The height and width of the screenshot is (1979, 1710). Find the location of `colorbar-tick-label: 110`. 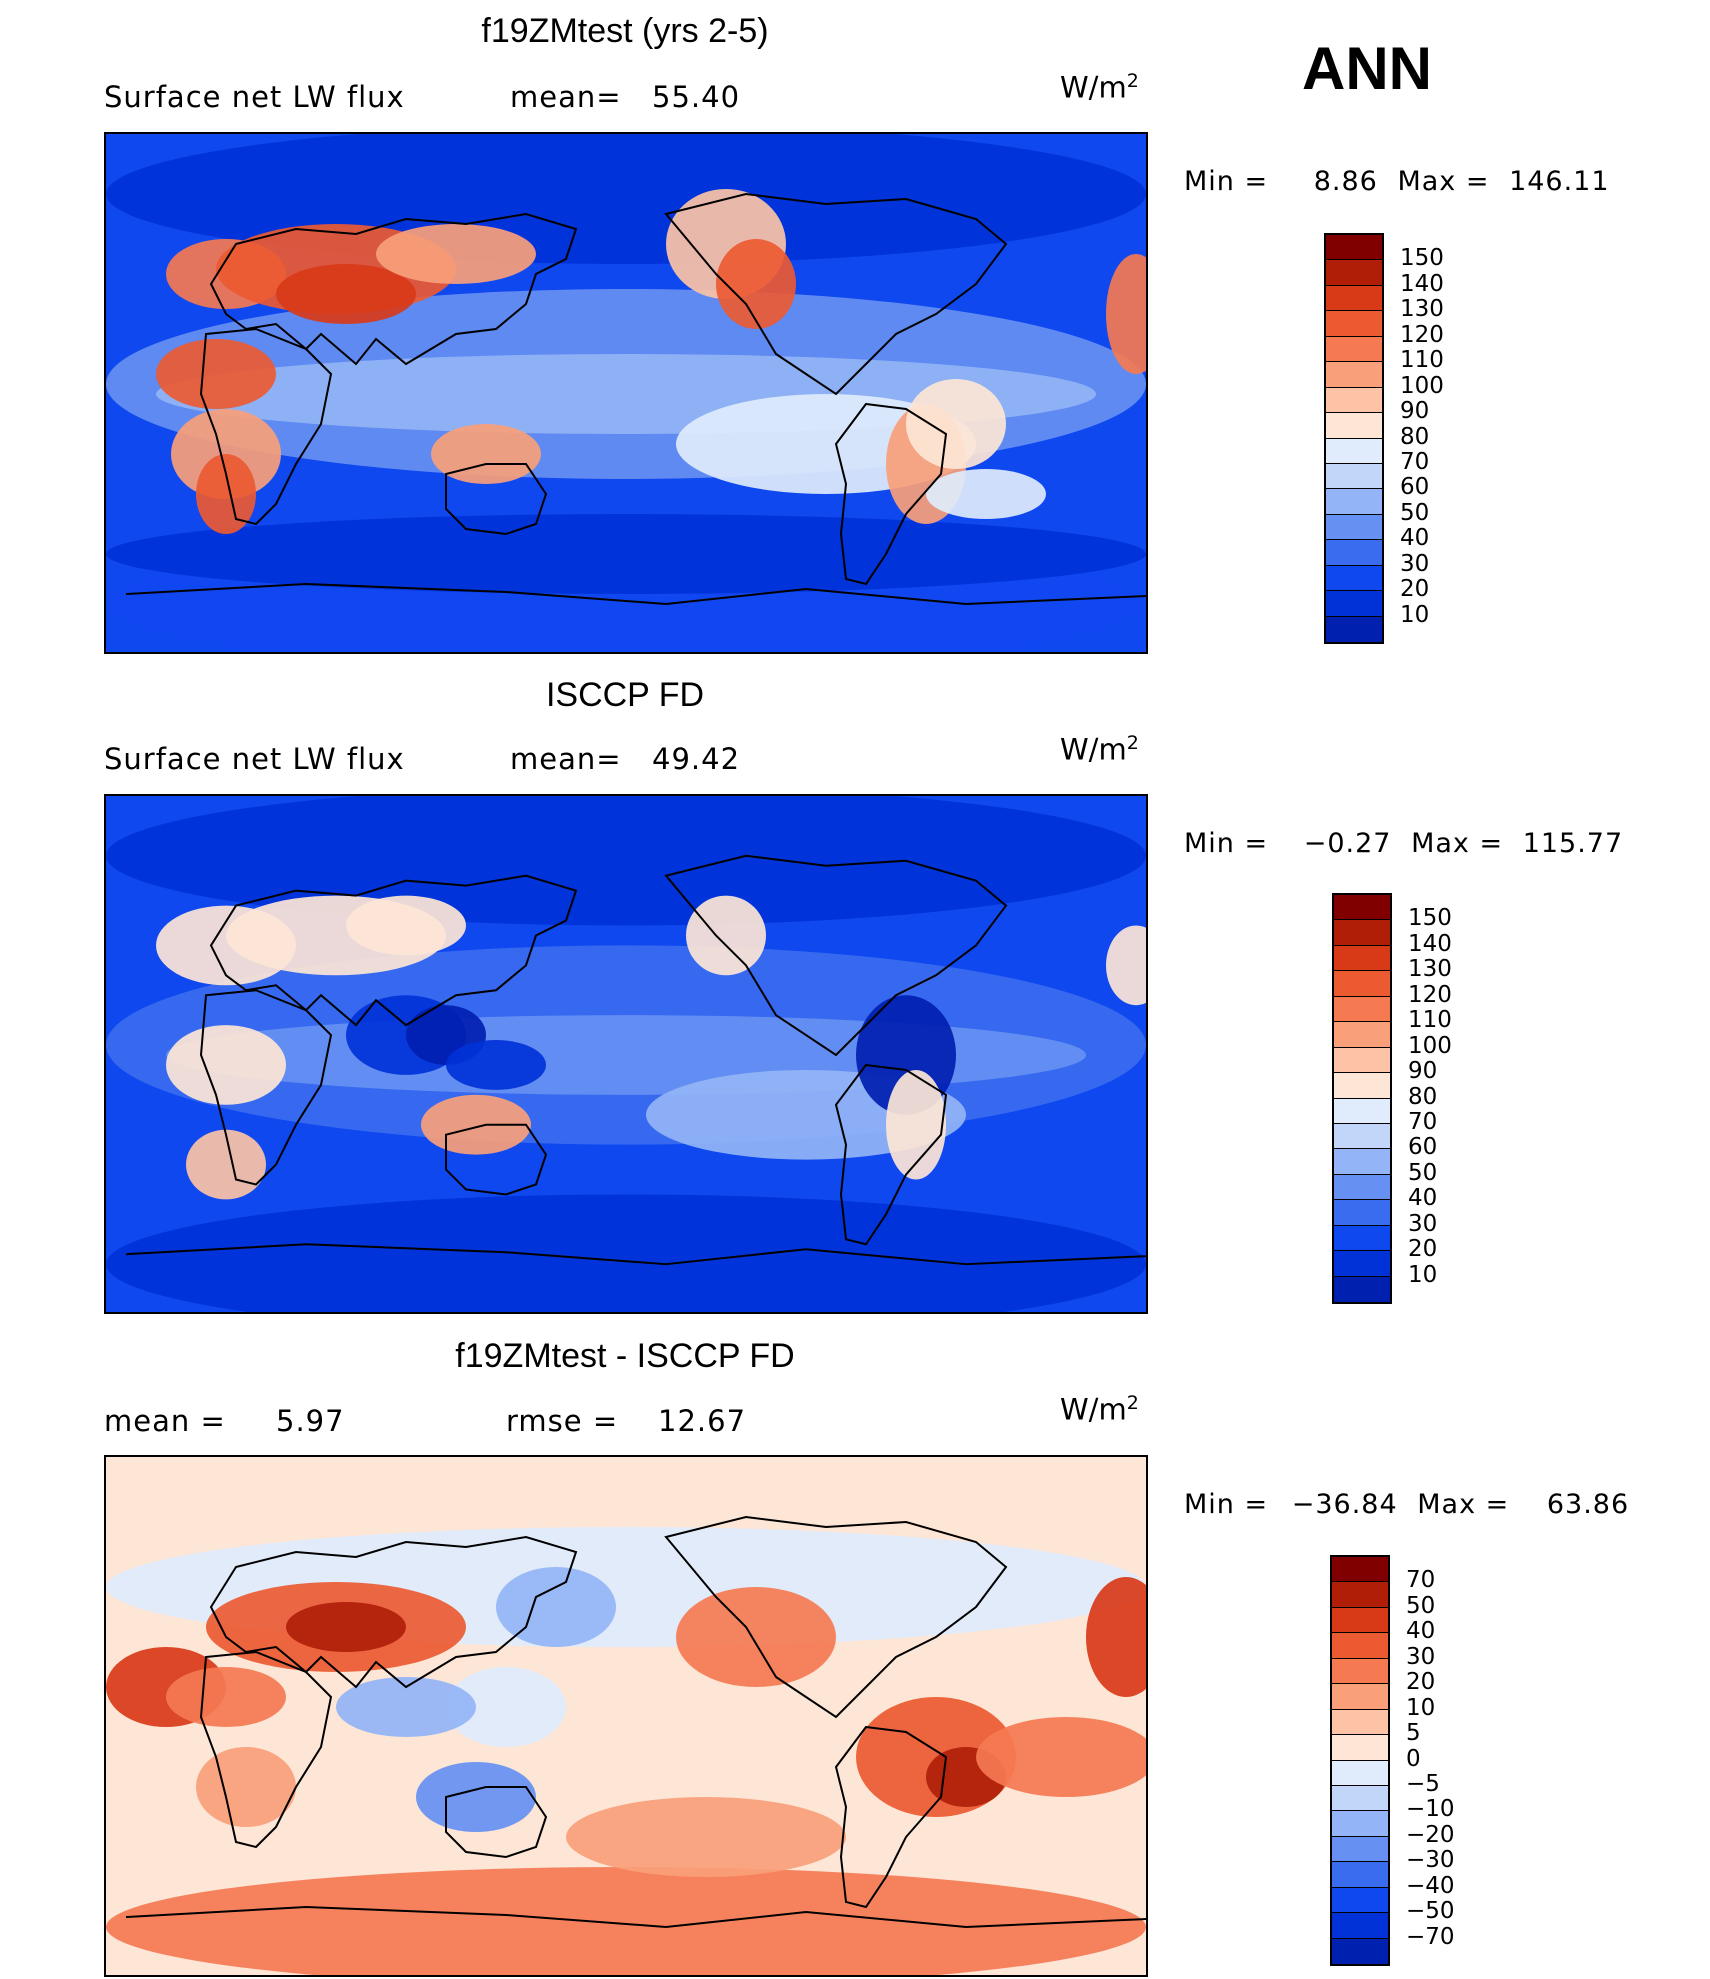

colorbar-tick-label: 110 is located at coordinates (1430, 1020).